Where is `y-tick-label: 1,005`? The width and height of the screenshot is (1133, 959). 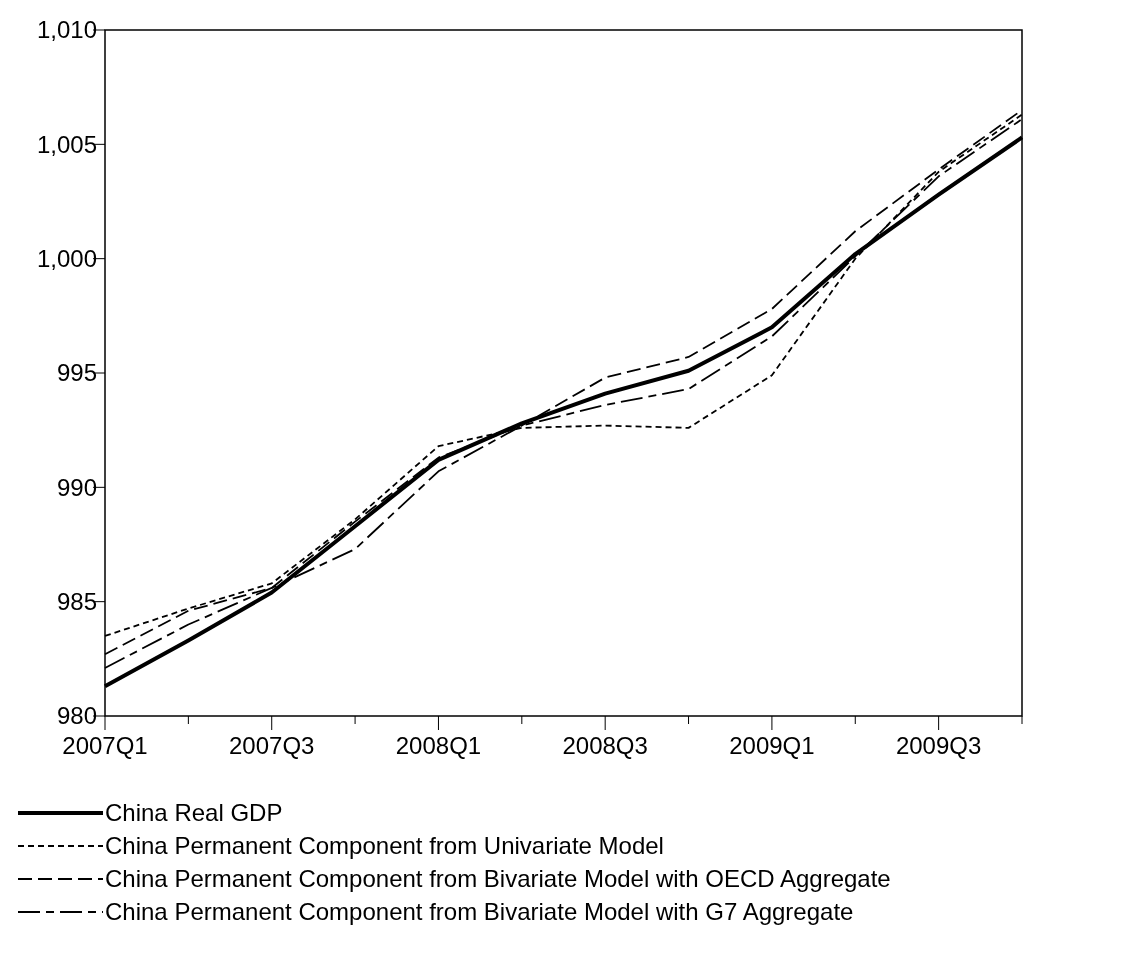 y-tick-label: 1,005 is located at coordinates (66, 144).